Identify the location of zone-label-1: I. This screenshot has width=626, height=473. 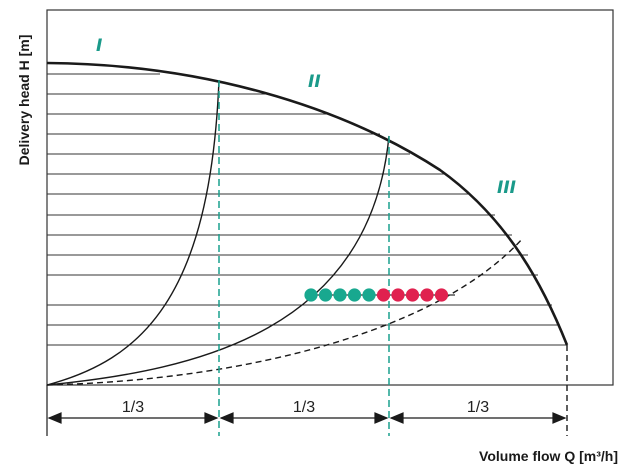
(99, 46).